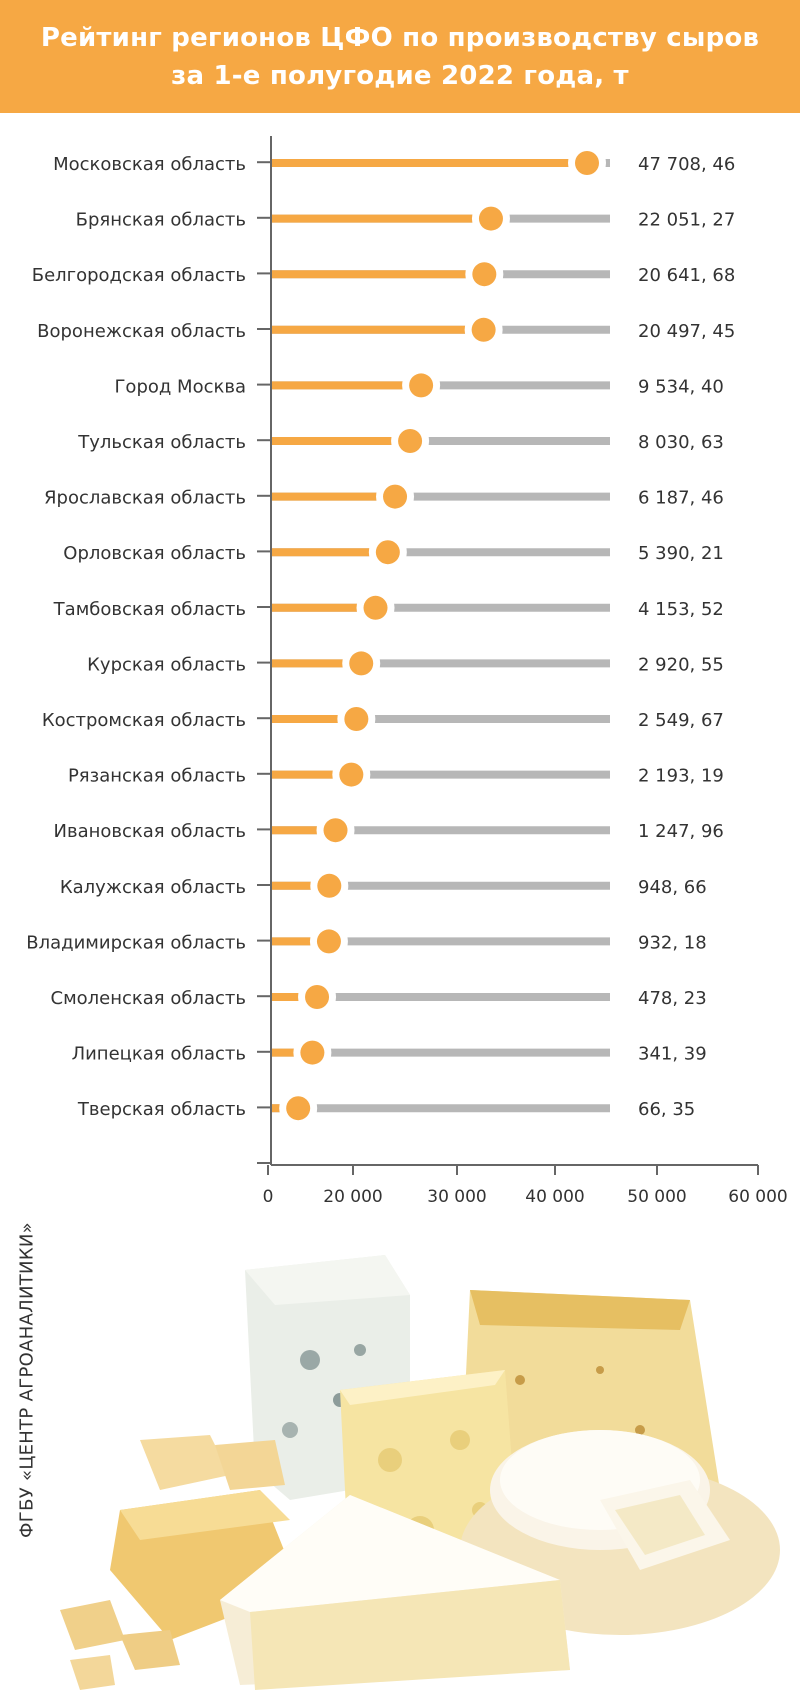  Describe the element at coordinates (400, 75) in the screenshot. I see `title-line-2: за 1-е полугодие 2022 года, т` at that location.